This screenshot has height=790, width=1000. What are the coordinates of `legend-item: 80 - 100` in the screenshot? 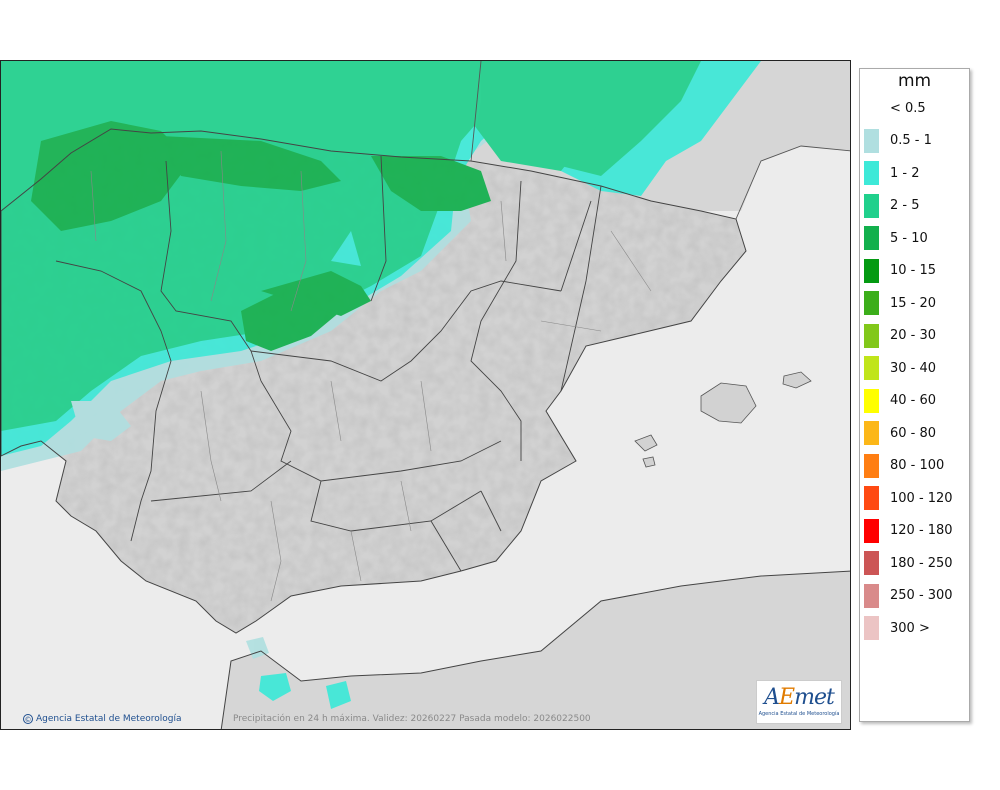 It's located at (904, 465).